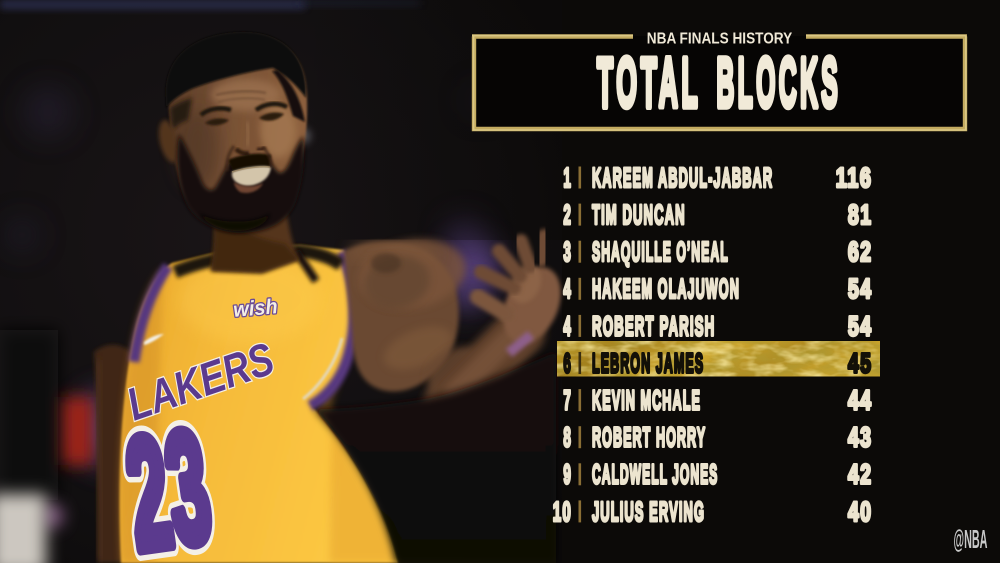  I want to click on svg-text: NBA FINALS HISTORY, so click(719, 38).